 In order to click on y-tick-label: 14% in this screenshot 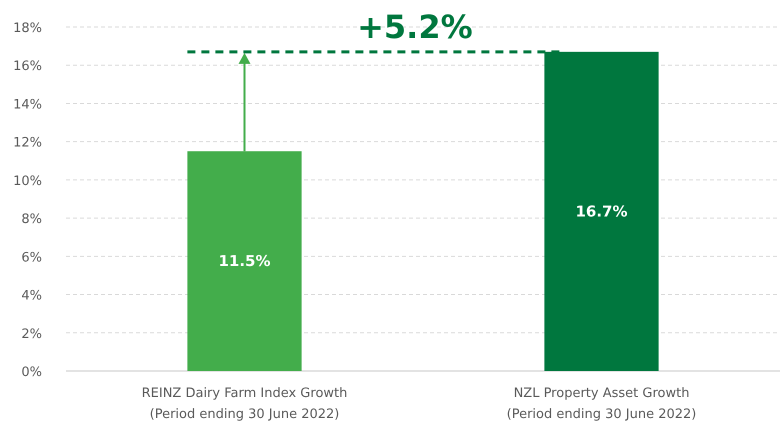, I will do `click(27, 104)`.